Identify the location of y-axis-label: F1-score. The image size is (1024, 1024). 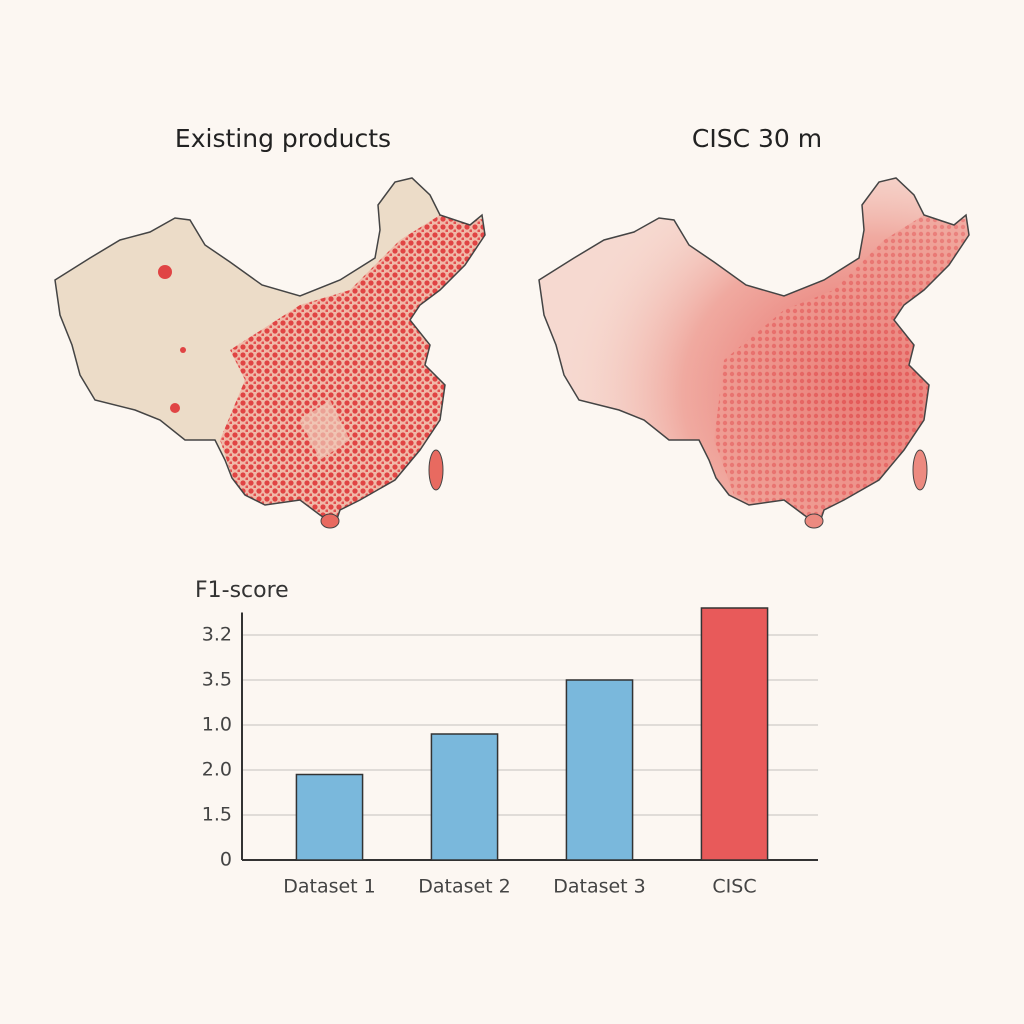
(242, 590).